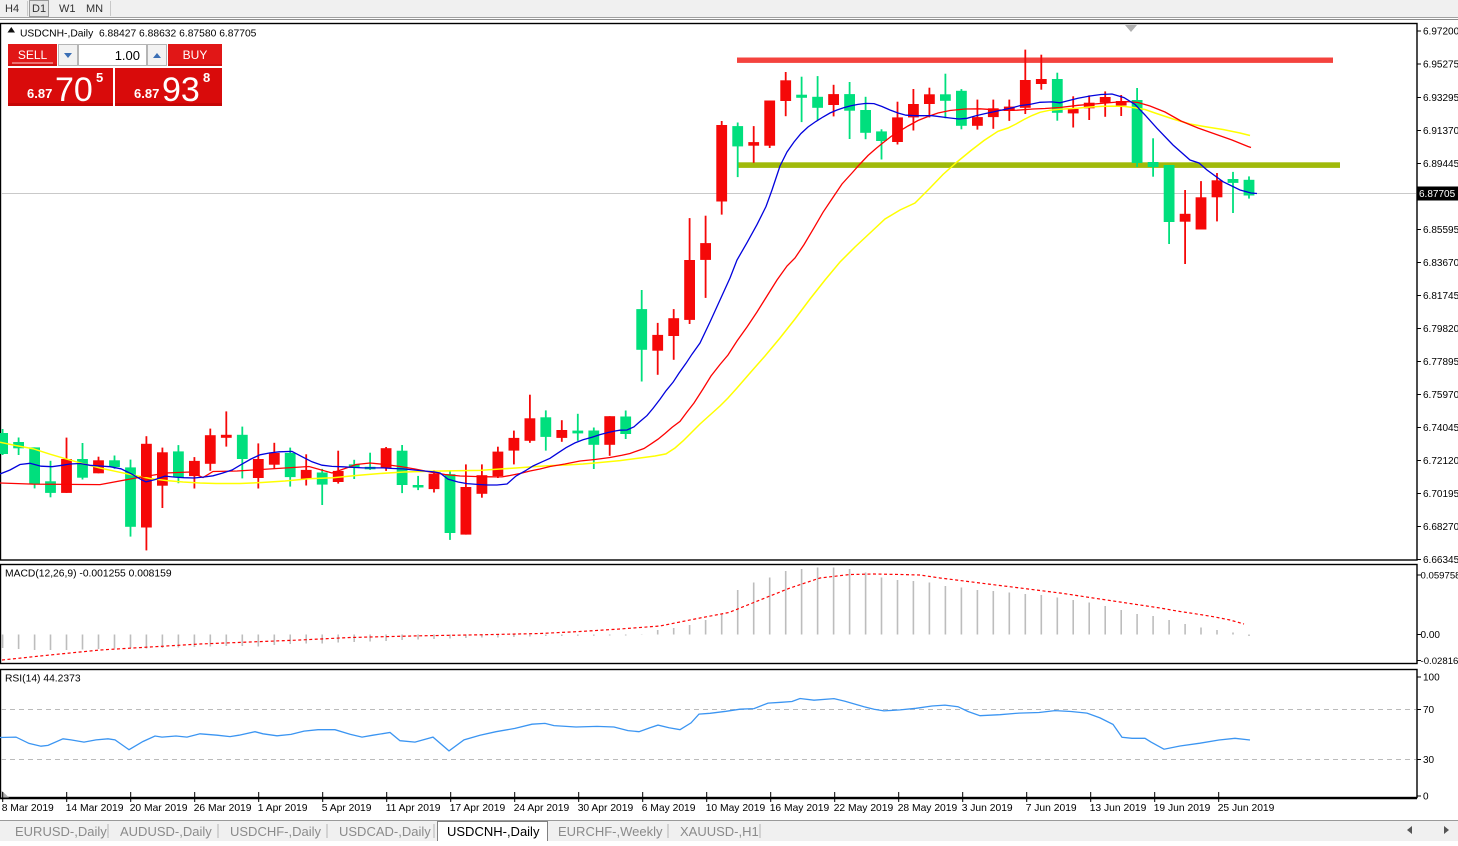 Image resolution: width=1458 pixels, height=846 pixels. I want to click on svg-text: 8, so click(206, 77).